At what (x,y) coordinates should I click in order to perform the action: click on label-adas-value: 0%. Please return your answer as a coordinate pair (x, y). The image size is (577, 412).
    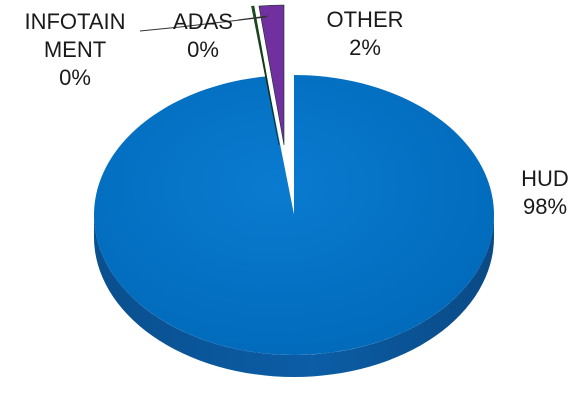
    Looking at the image, I should click on (203, 49).